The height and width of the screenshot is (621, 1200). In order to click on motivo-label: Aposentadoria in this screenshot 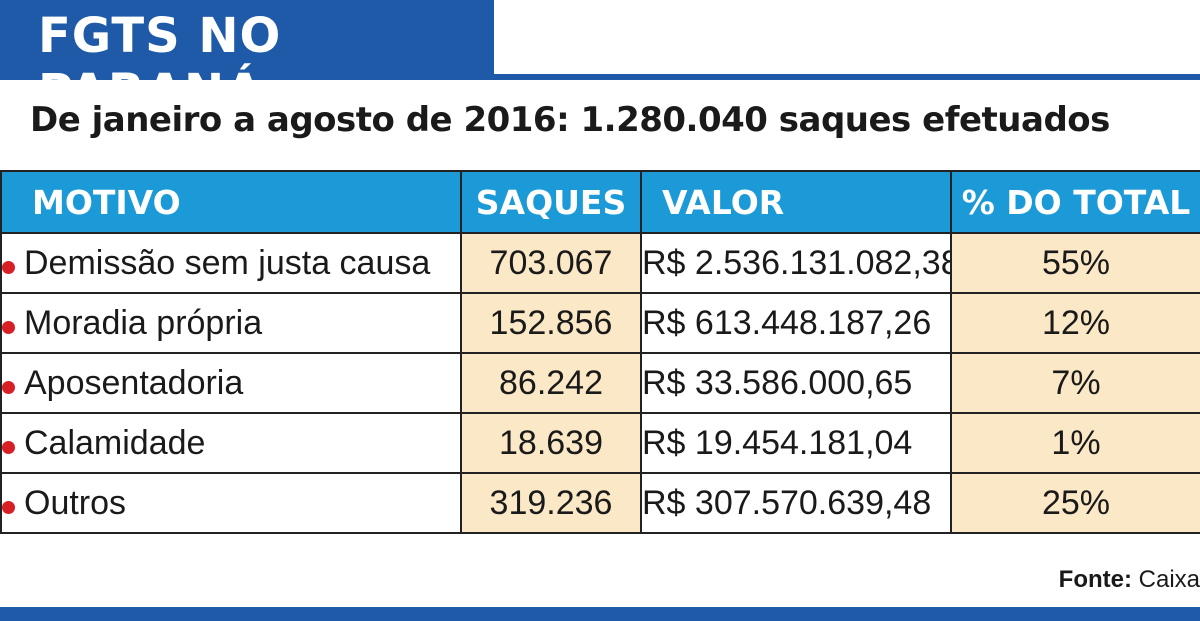, I will do `click(134, 382)`.